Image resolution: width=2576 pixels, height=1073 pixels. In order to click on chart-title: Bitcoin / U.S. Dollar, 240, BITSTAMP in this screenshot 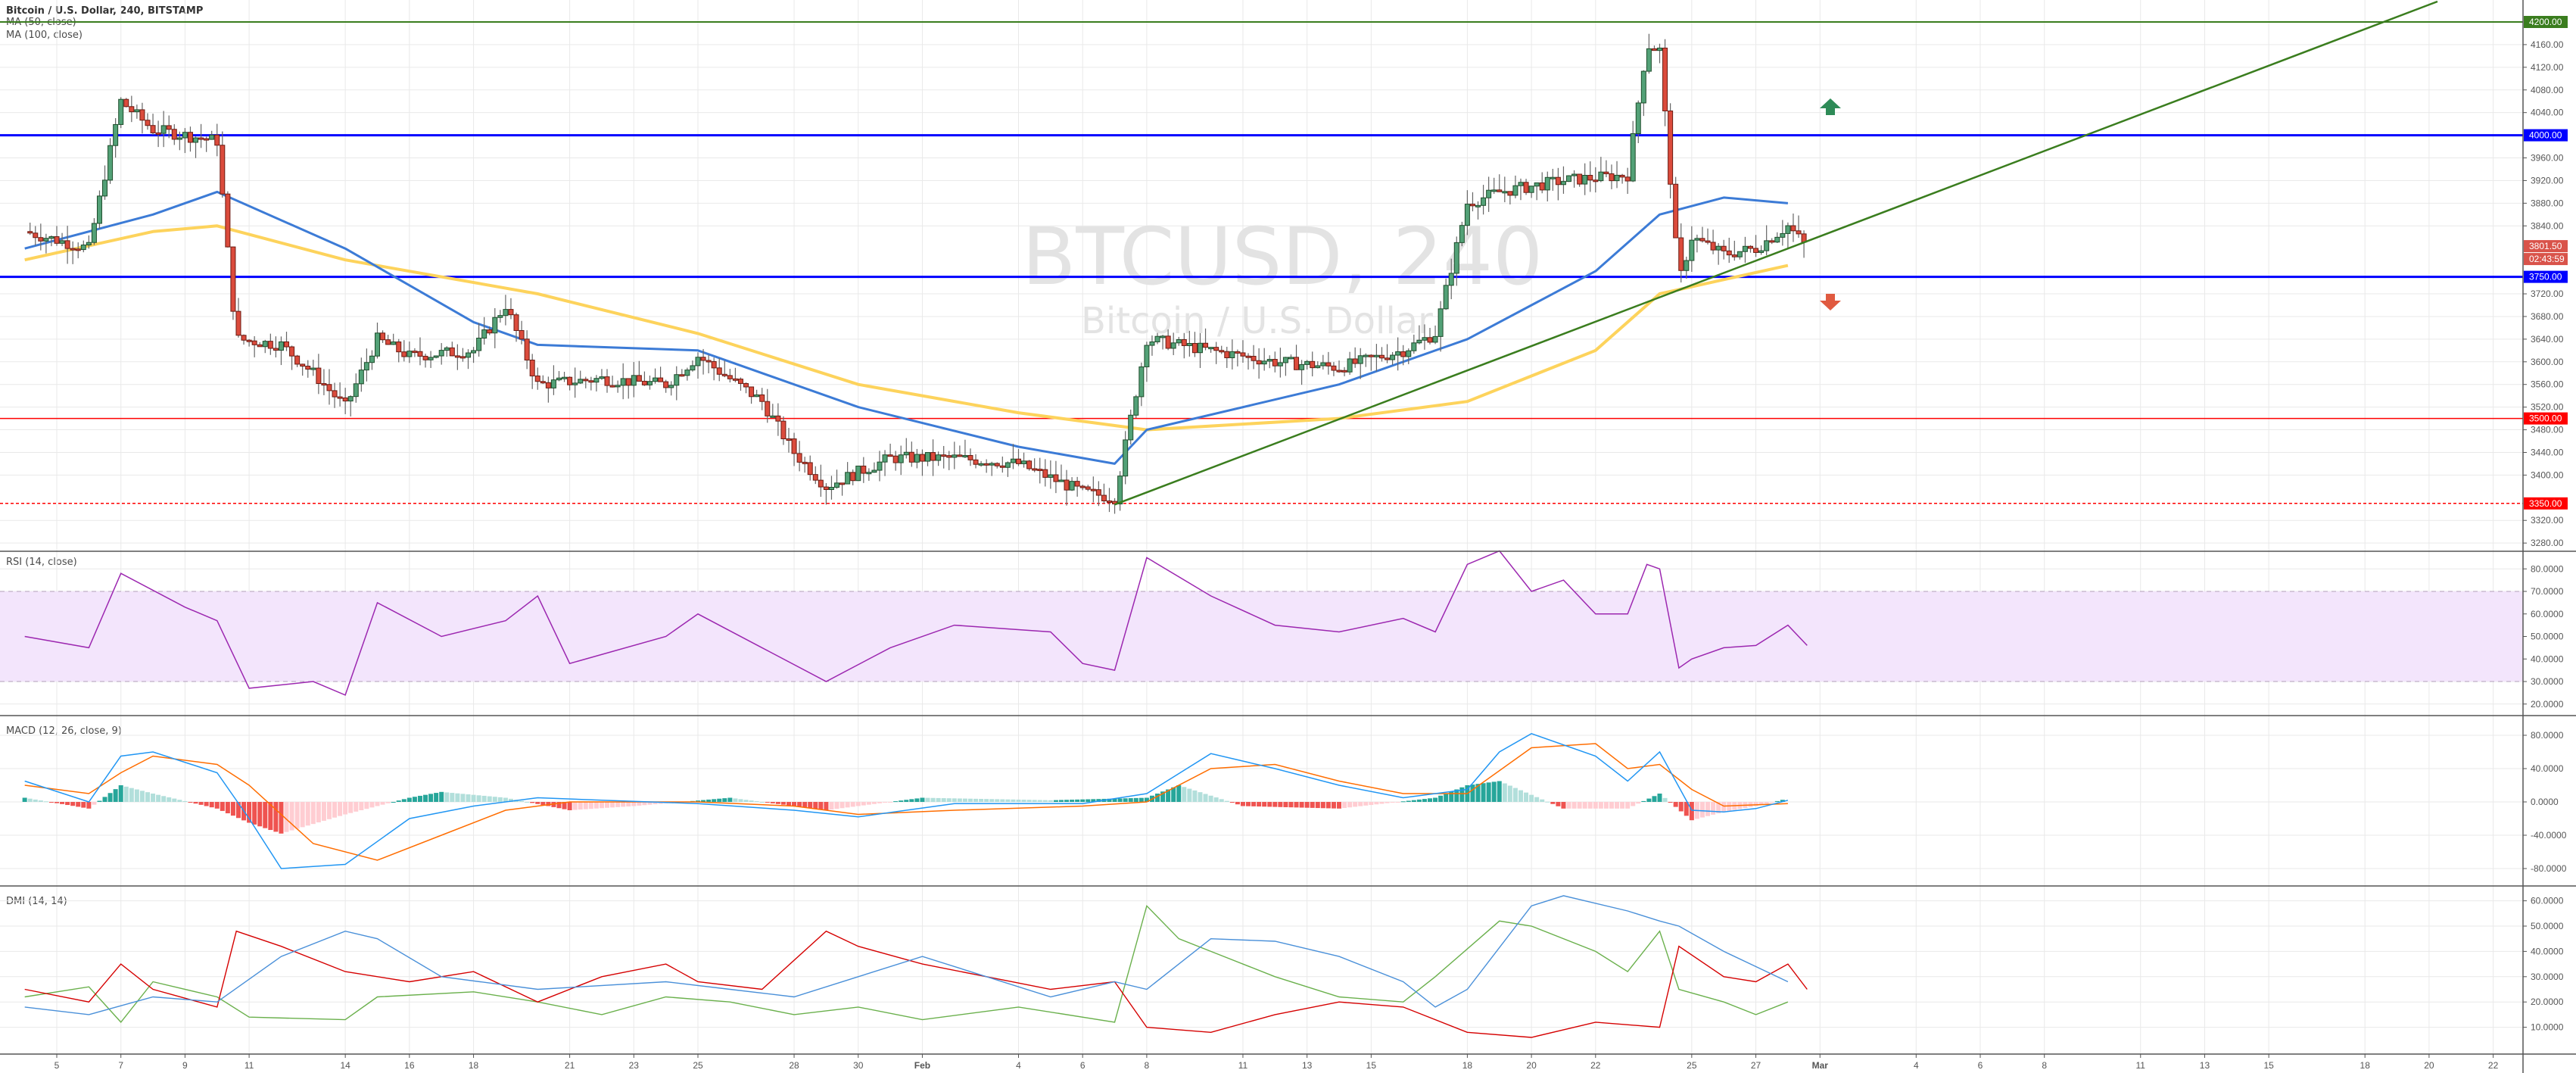, I will do `click(105, 11)`.